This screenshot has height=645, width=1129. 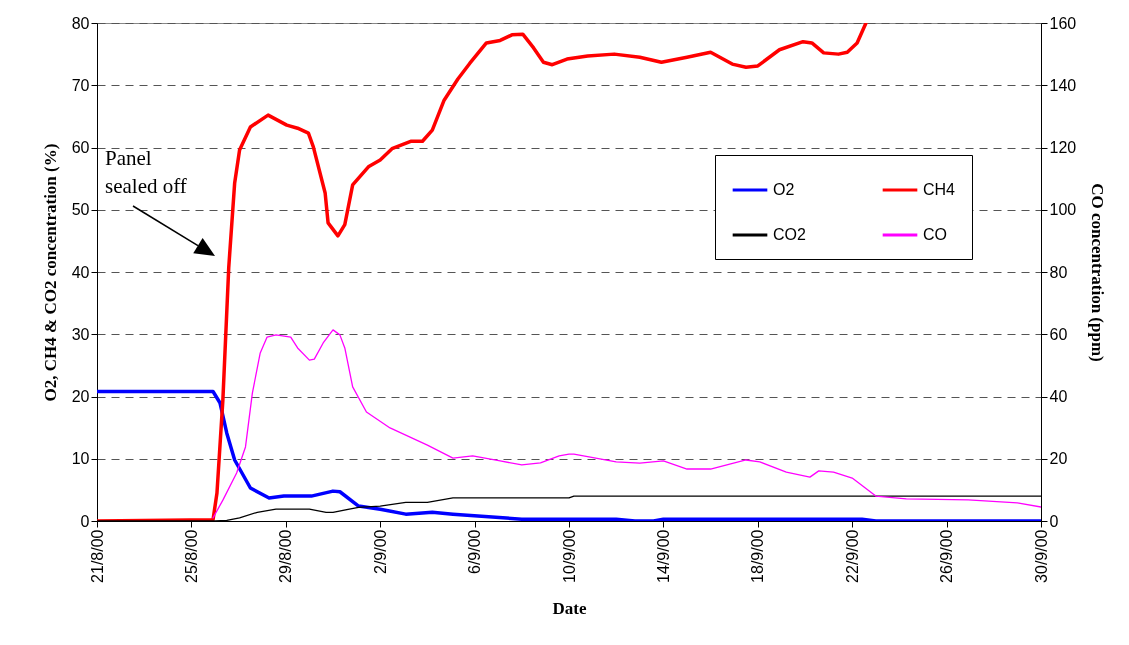 I want to click on x-axis-title: Date, so click(x=569, y=608).